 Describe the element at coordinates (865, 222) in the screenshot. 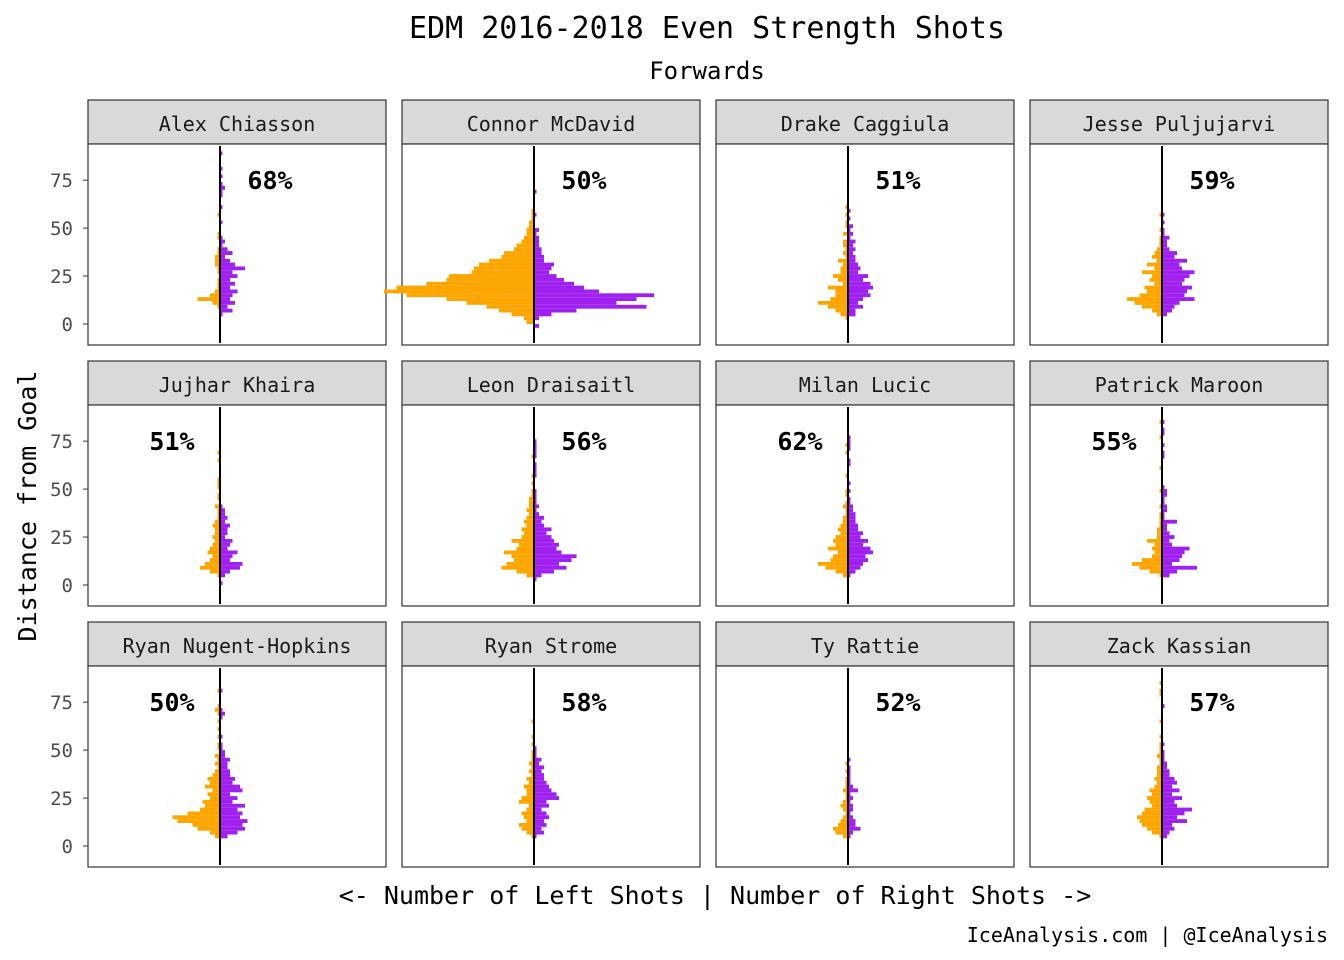

I see `facet-drake-caggiula: Drake Caggiula 51%` at that location.